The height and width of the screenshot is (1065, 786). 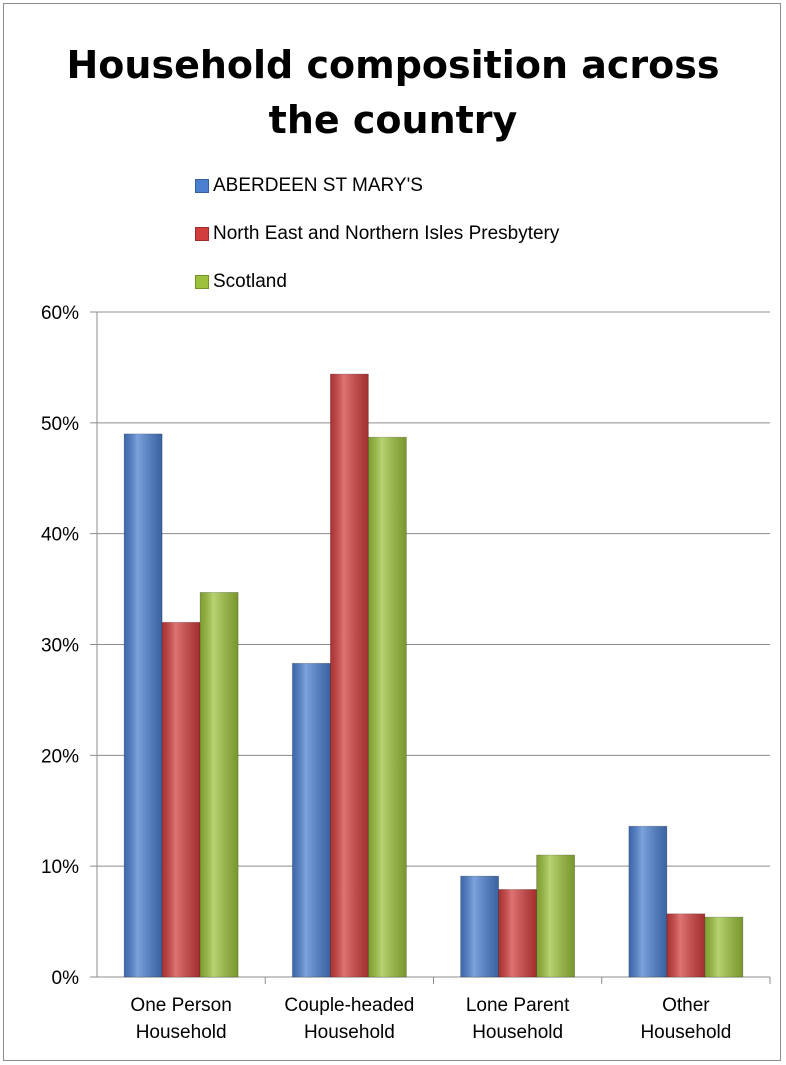 What do you see at coordinates (180, 1005) in the screenshot?
I see `x-tick-label: One Person` at bounding box center [180, 1005].